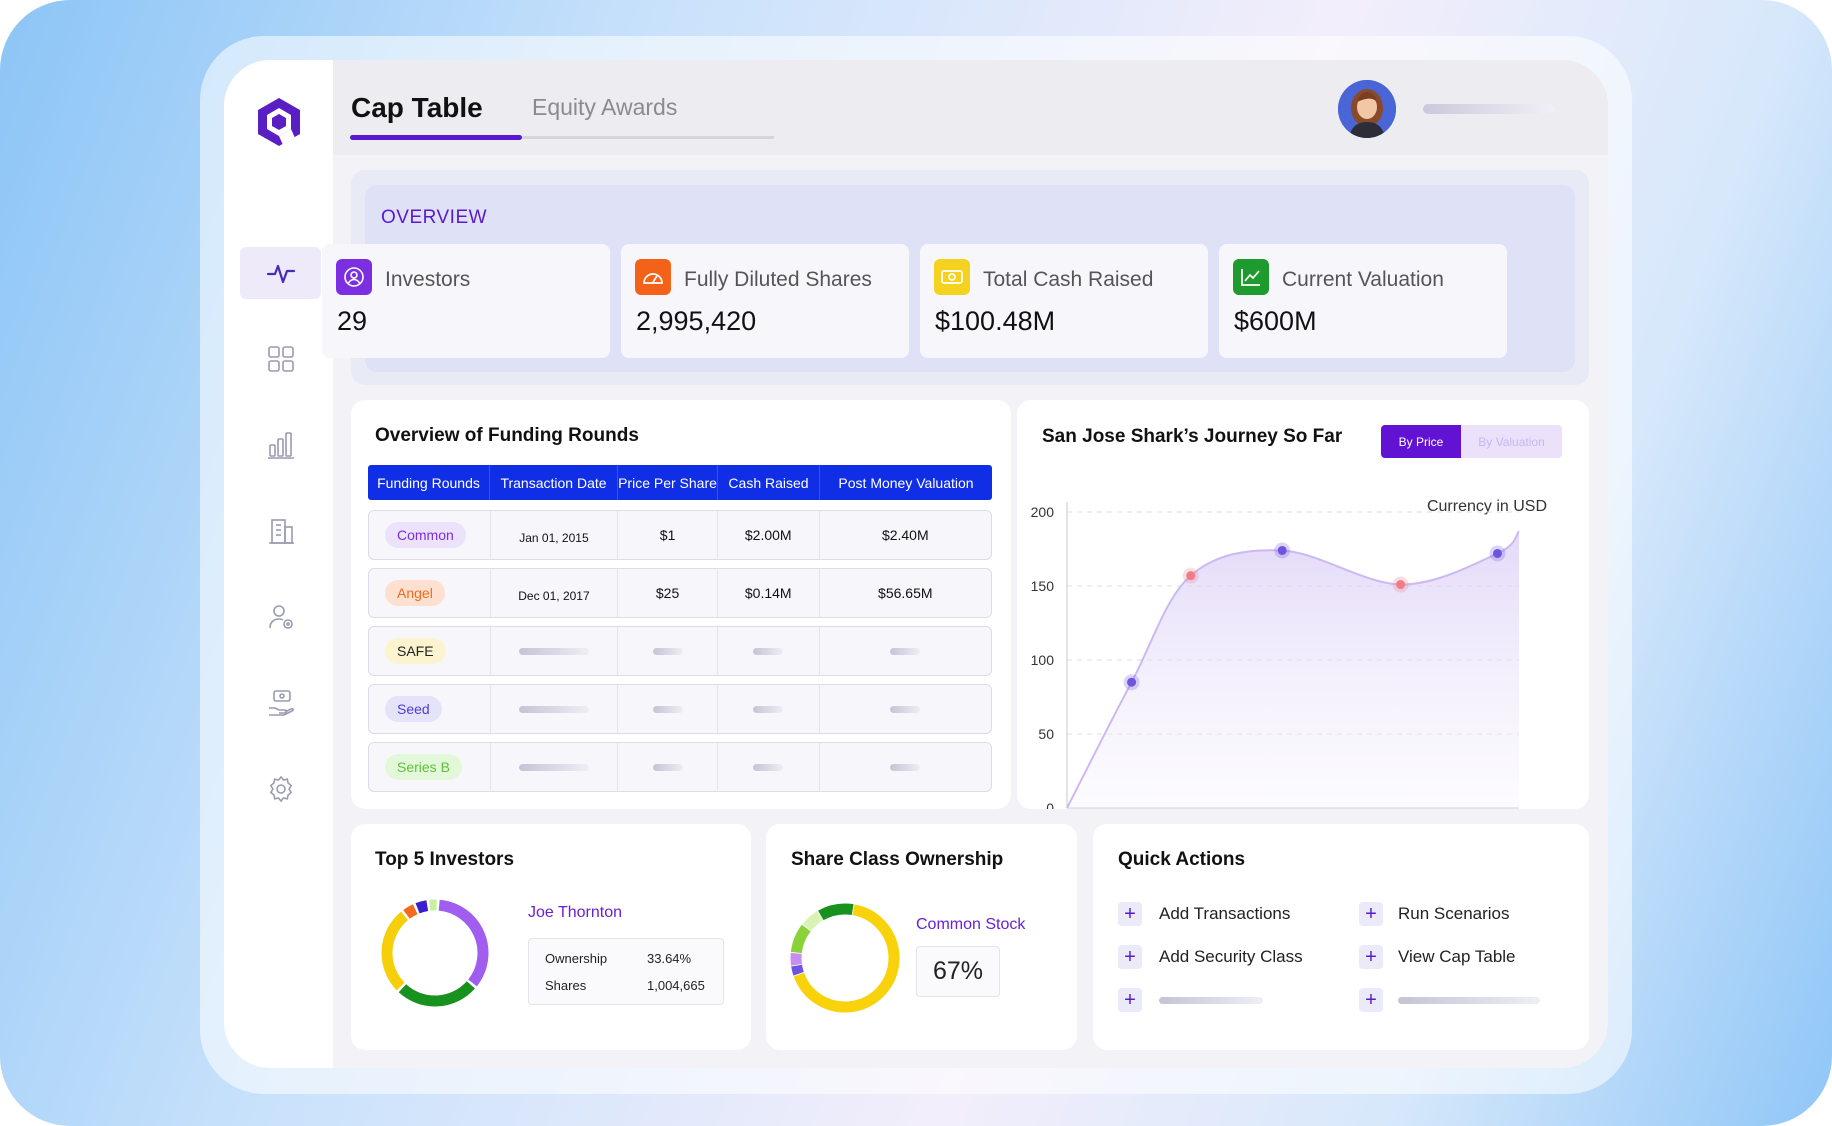  What do you see at coordinates (680, 709) in the screenshot?
I see `table-row: Seed` at bounding box center [680, 709].